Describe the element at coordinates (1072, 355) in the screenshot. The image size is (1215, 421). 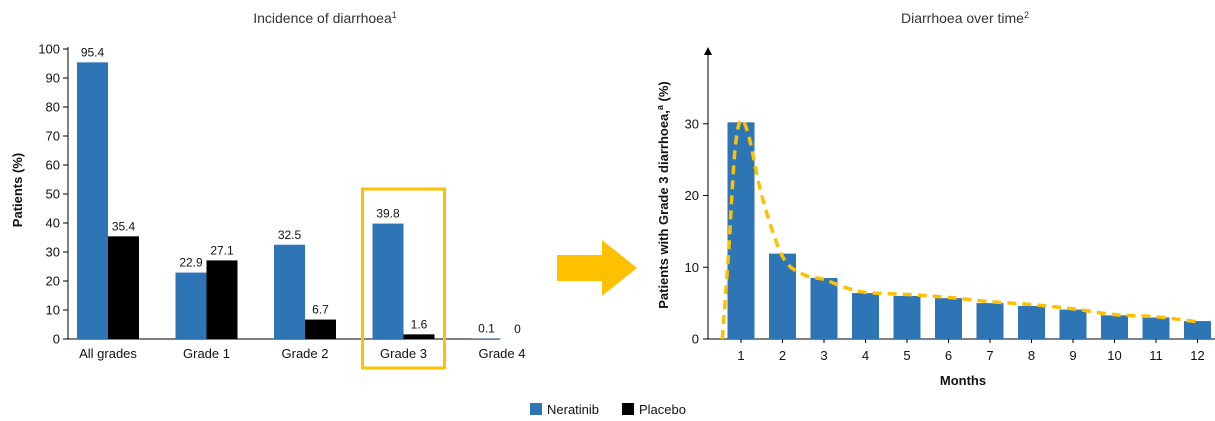
I see `right-x-tick-label: 9` at that location.